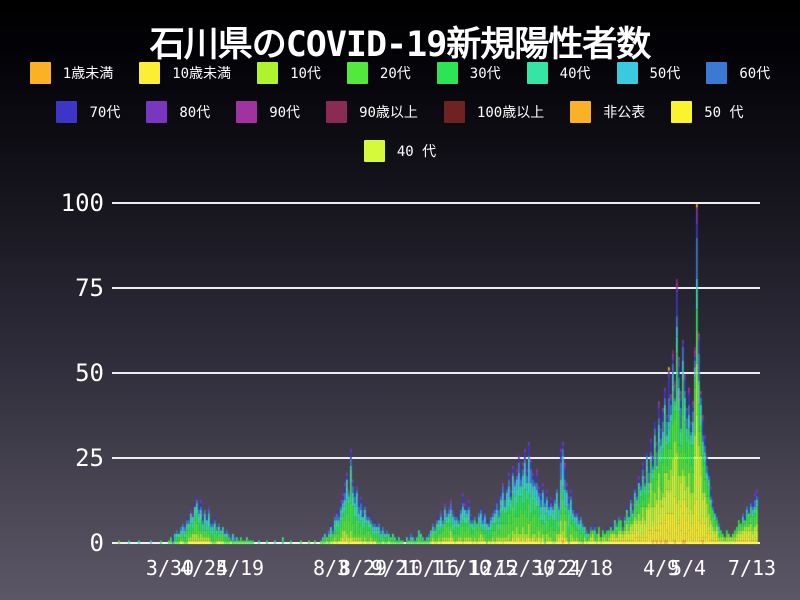 Image resolution: width=800 pixels, height=600 pixels. What do you see at coordinates (240, 568) in the screenshot?
I see `x-tick-label-5/19: 5/19` at bounding box center [240, 568].